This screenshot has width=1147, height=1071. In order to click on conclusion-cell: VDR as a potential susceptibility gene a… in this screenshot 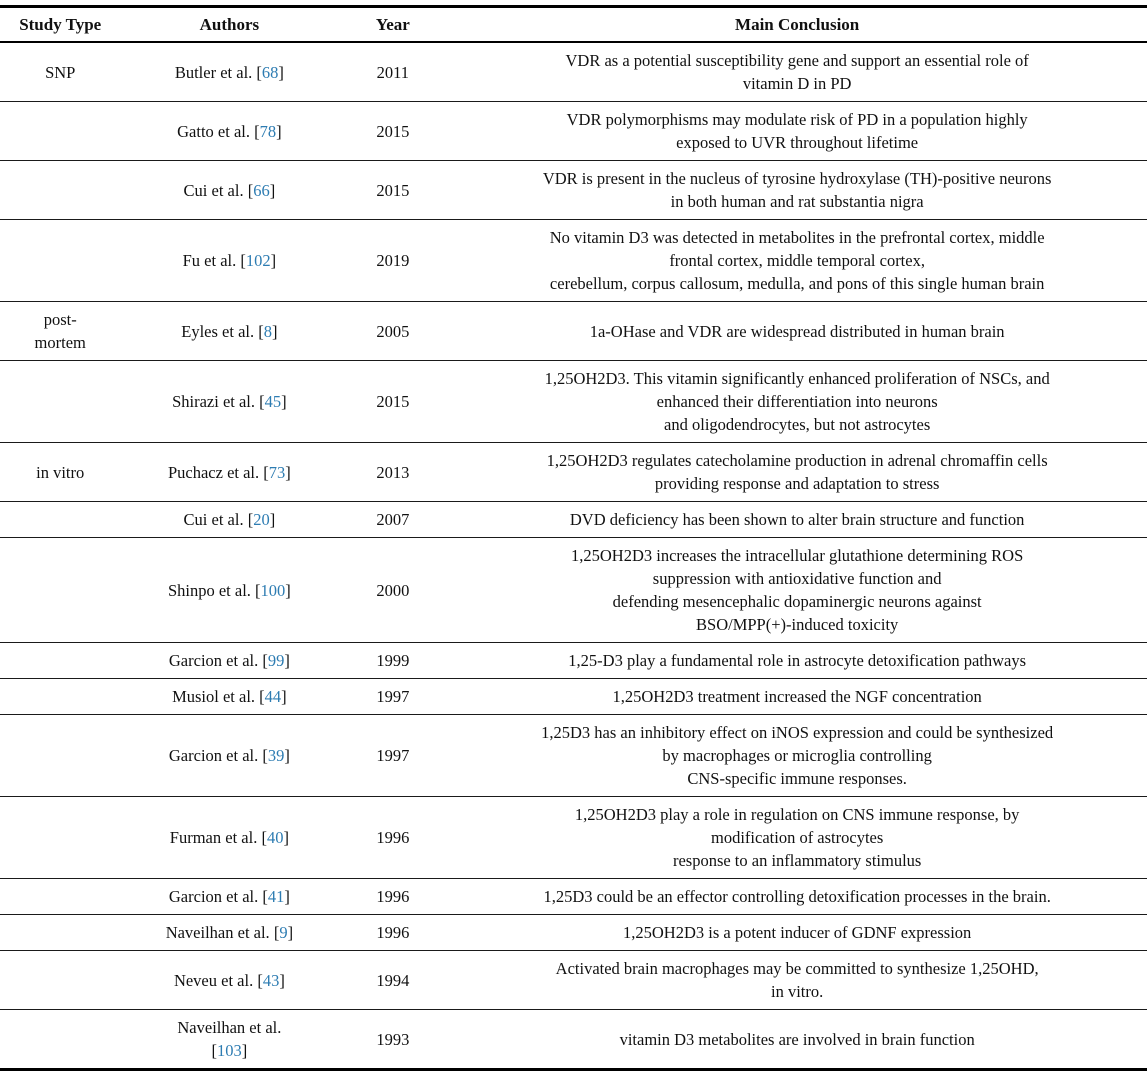, I will do `click(797, 72)`.